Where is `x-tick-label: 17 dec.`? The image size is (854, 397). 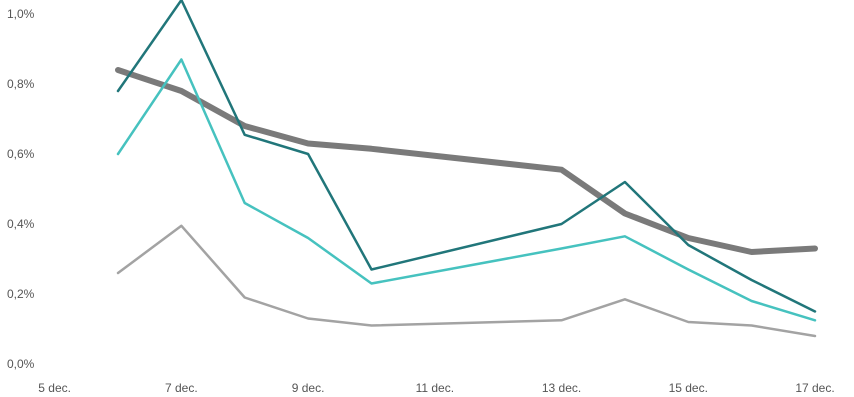
x-tick-label: 17 dec. is located at coordinates (814, 388).